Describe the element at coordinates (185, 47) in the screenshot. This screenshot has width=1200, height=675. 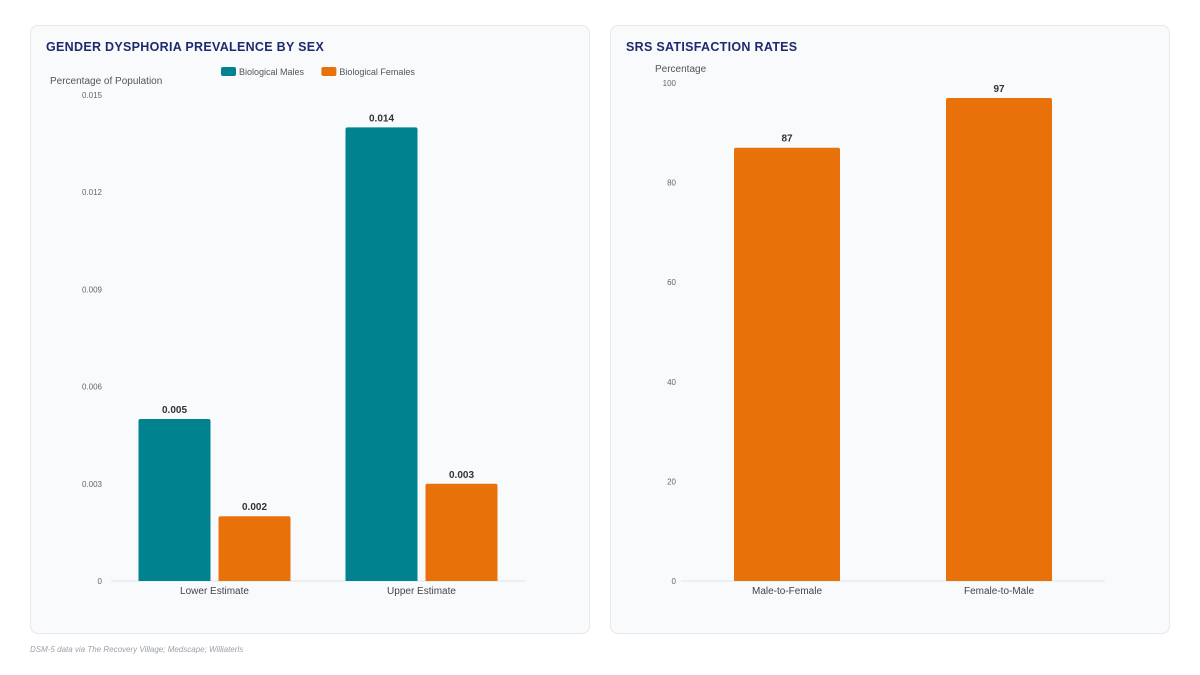
I see `chart-title: GENDER DYSPHORIA PREVALENCE BY SEX` at that location.